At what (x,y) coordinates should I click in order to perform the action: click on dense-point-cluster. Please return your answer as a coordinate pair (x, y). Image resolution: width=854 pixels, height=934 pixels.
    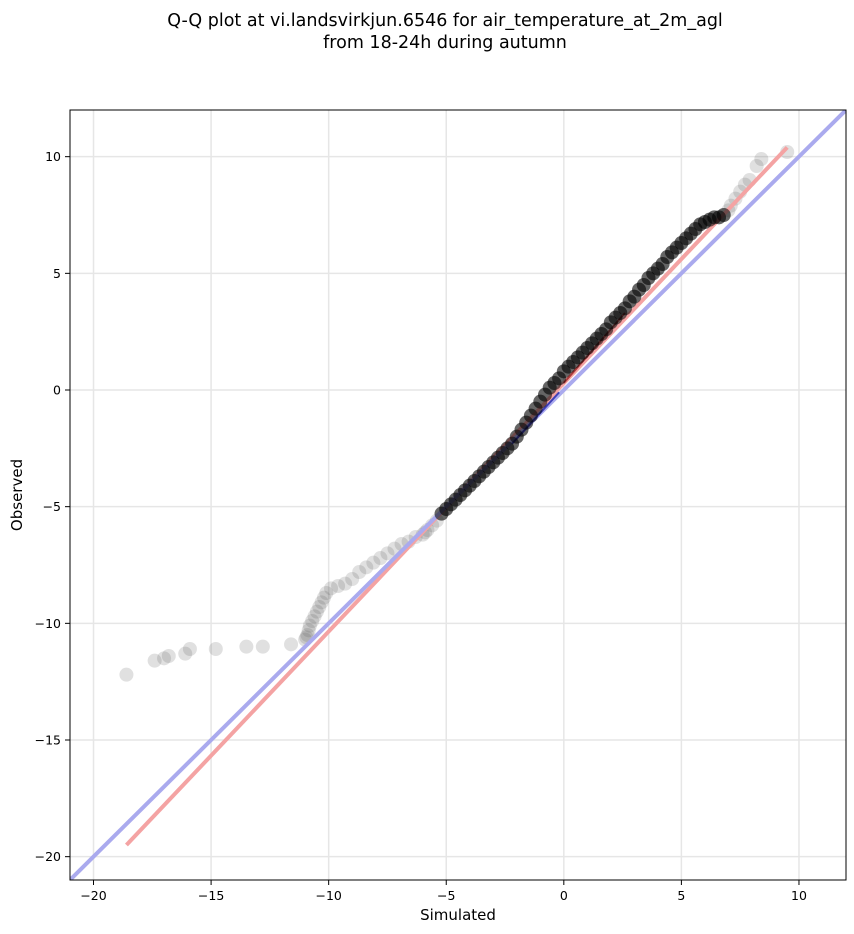
    Looking at the image, I should click on (582, 364).